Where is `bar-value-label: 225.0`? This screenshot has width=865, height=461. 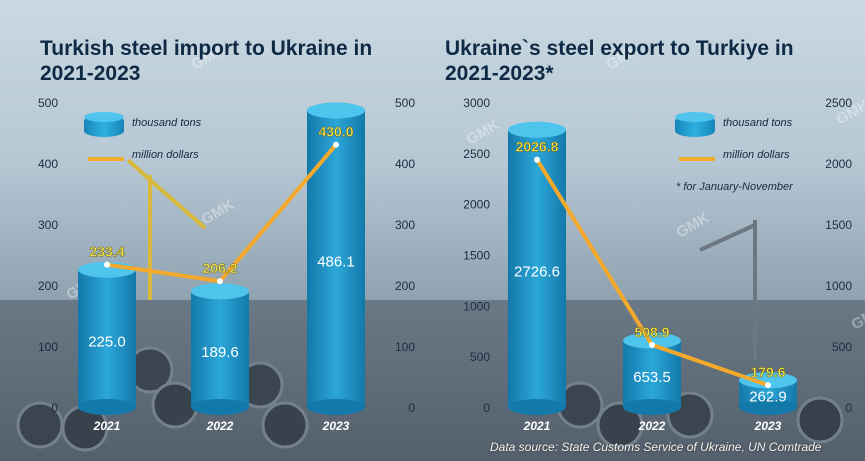 bar-value-label: 225.0 is located at coordinates (107, 341).